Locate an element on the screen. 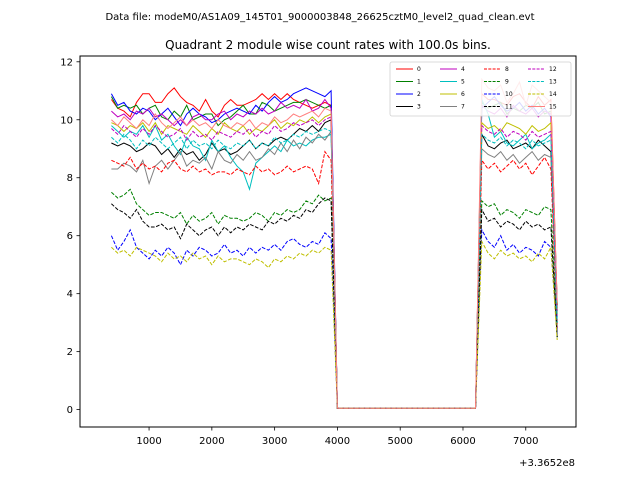 Image resolution: width=640 pixels, height=480 pixels. x-tick-label: 3000 is located at coordinates (274, 441).